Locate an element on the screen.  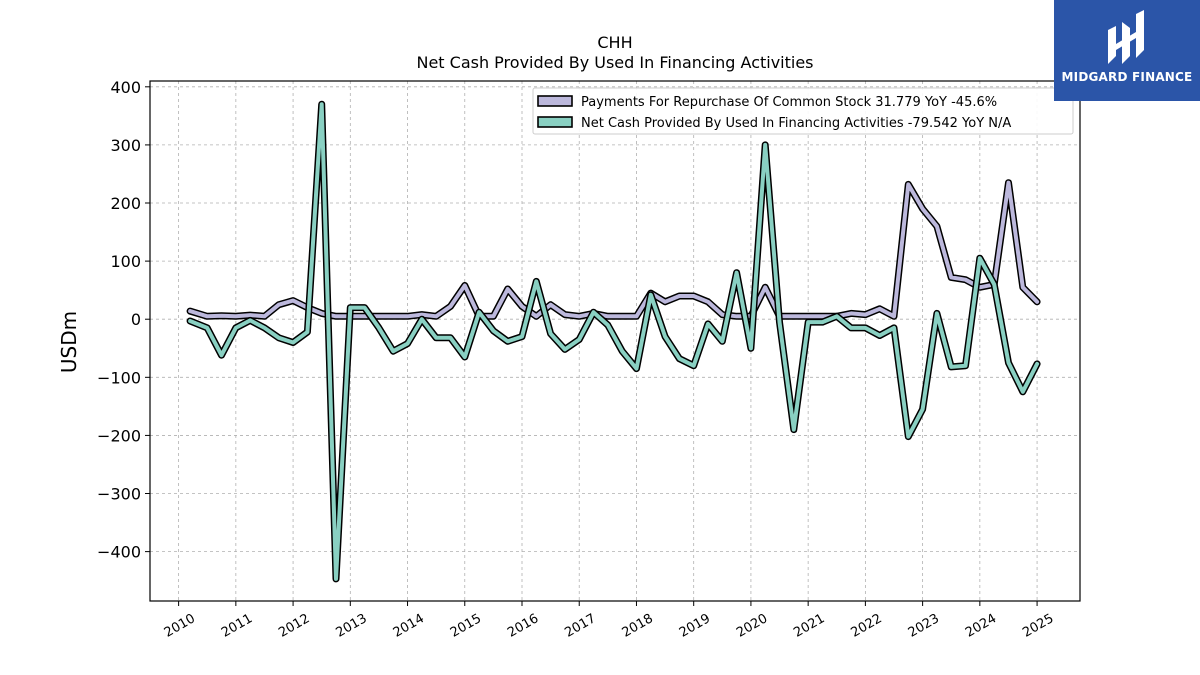
midgard-finance-logo: MIDGARD FINANCE is located at coordinates (1127, 50).